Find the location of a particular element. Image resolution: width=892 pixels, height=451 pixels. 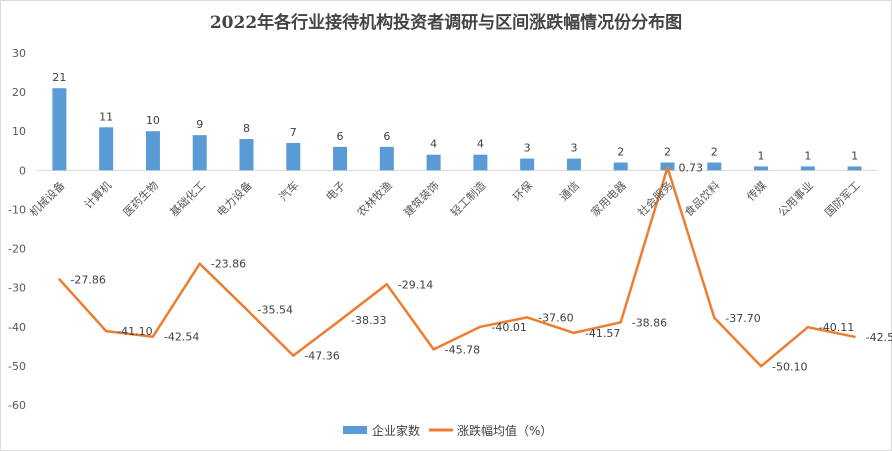

bar-value-label: 10 is located at coordinates (153, 120).